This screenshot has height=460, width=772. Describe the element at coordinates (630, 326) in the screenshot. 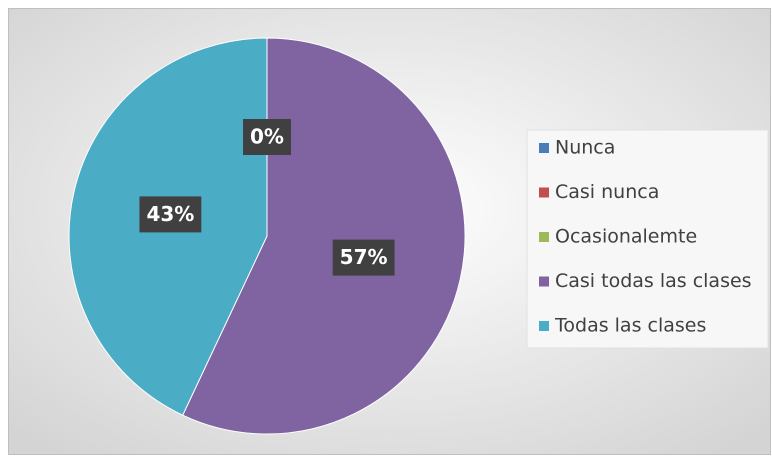

I see `legend-label: Todas las clases` at that location.